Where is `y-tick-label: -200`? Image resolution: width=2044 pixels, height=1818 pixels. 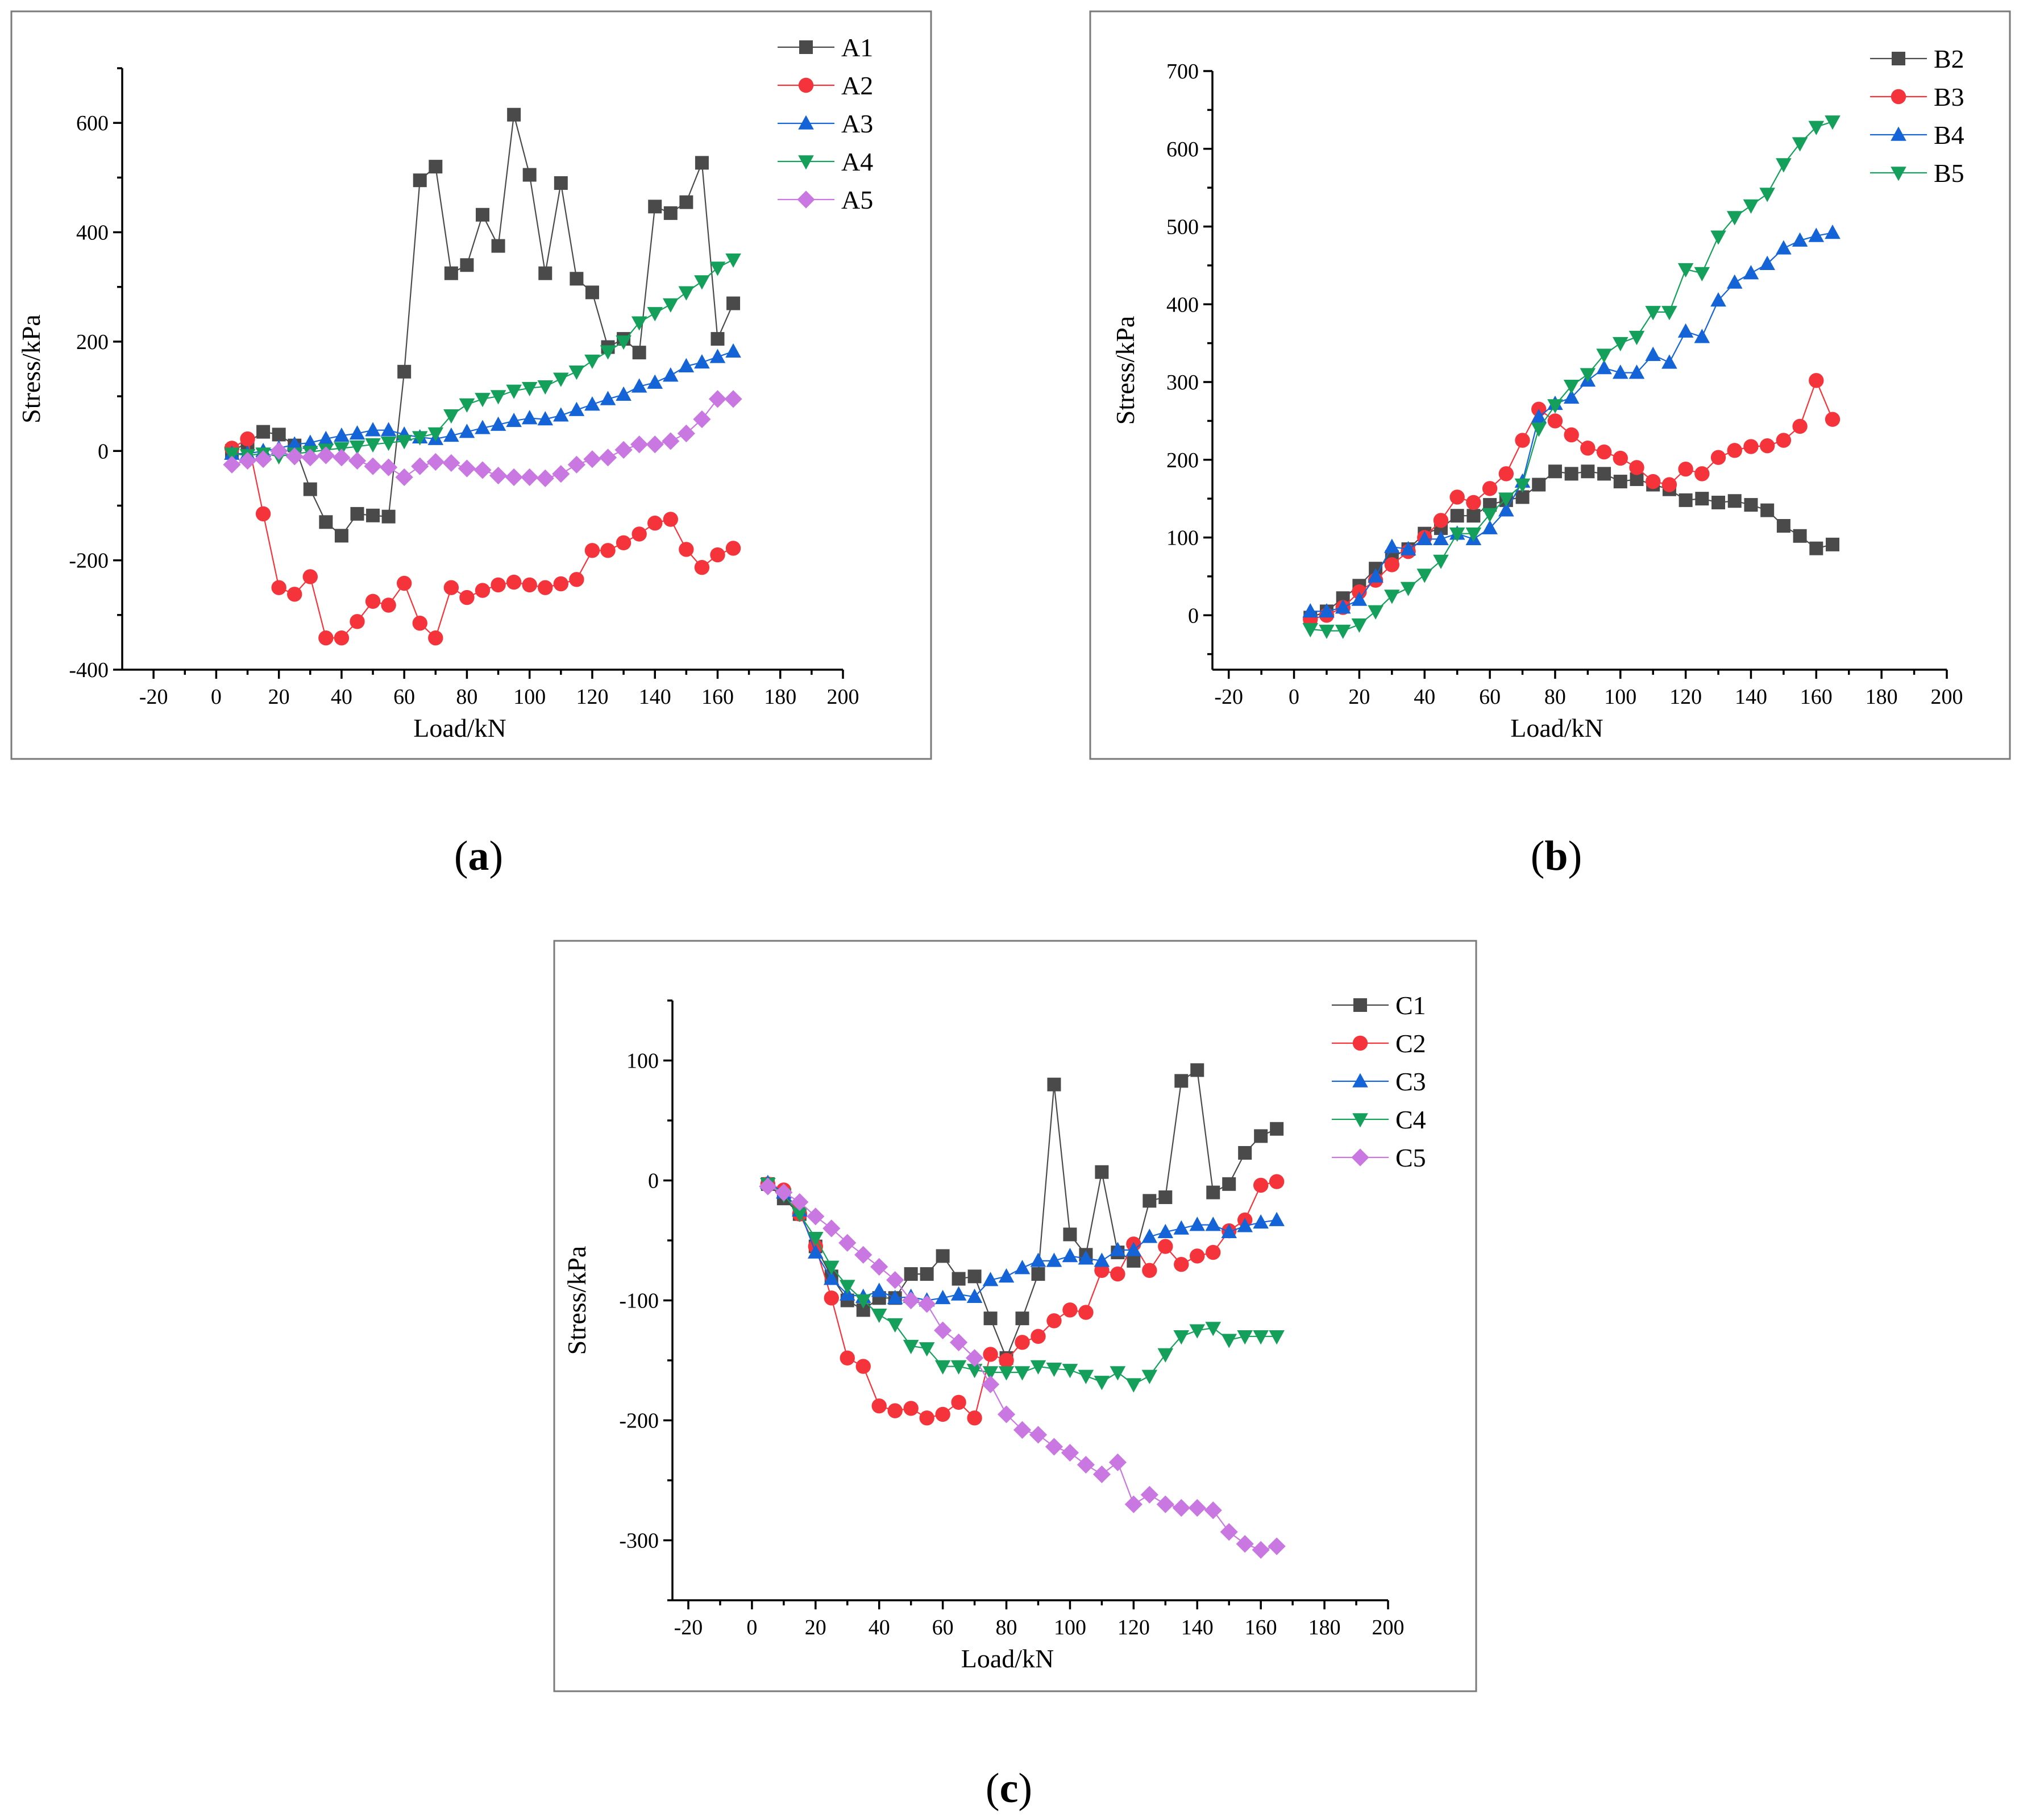 y-tick-label: -200 is located at coordinates (89, 561).